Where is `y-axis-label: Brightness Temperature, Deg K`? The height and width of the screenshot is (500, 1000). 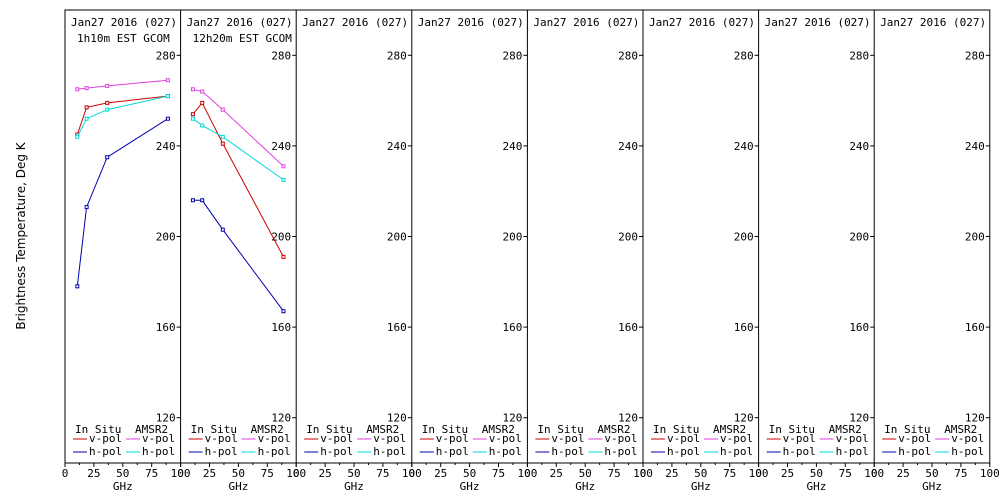
y-axis-label: Brightness Temperature, Deg K is located at coordinates (21, 235).